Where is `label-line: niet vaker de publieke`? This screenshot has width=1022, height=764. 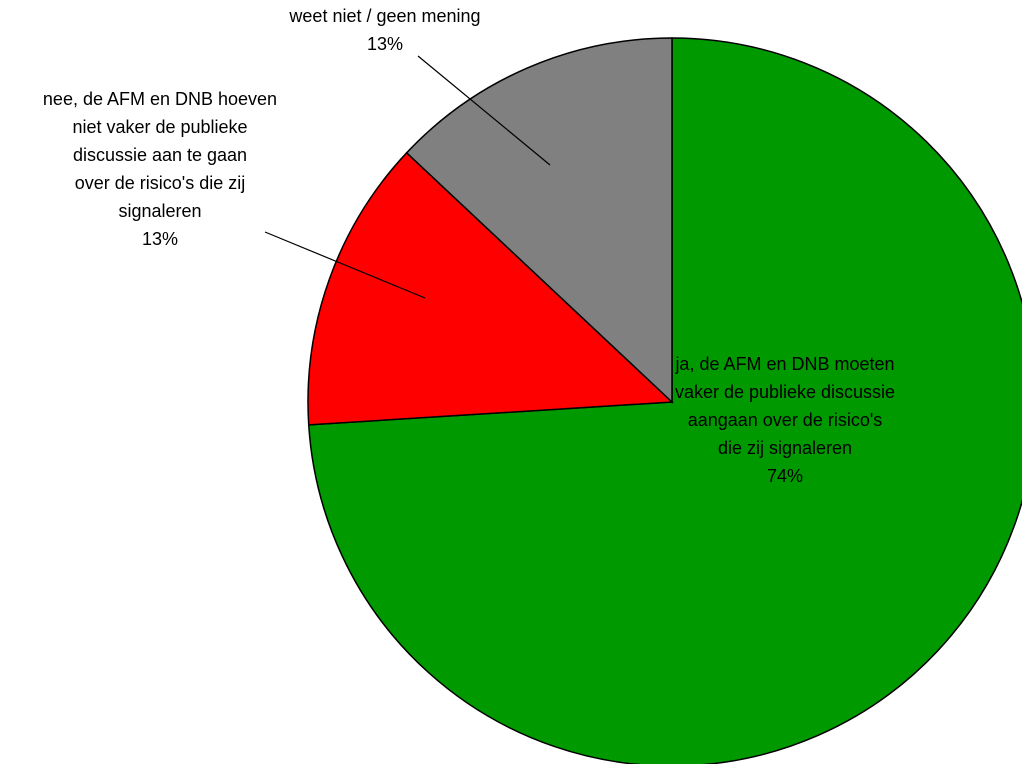
label-line: niet vaker de publieke is located at coordinates (159, 127).